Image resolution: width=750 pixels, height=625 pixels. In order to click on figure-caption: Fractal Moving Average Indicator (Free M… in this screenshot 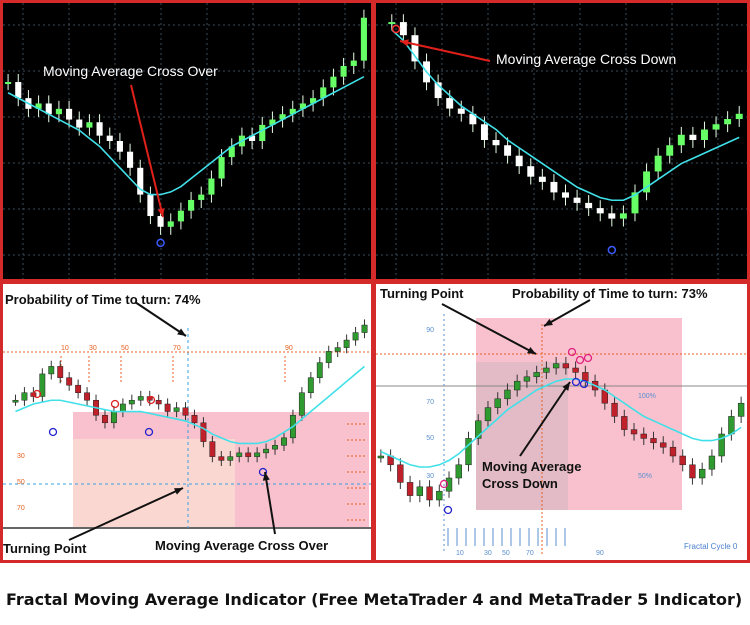, I will do `click(374, 599)`.